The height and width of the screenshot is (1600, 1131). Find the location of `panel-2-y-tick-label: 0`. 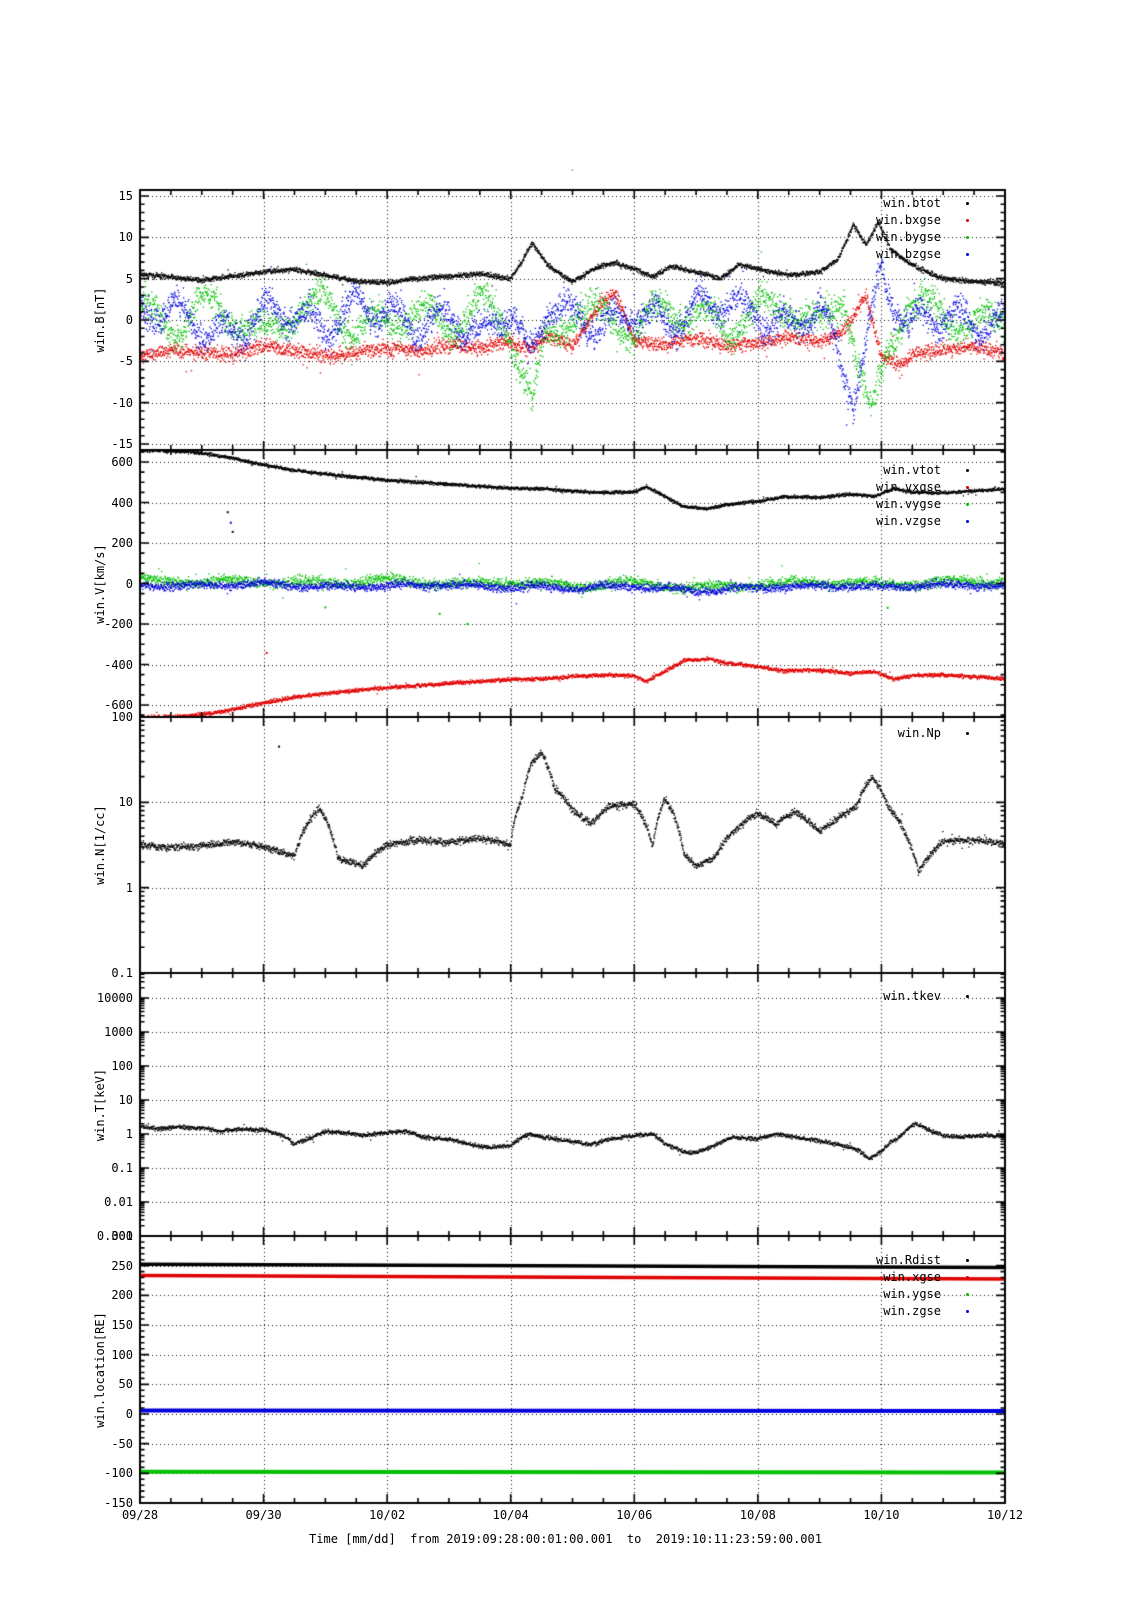

panel-2-y-tick-label: 0 is located at coordinates (129, 583).